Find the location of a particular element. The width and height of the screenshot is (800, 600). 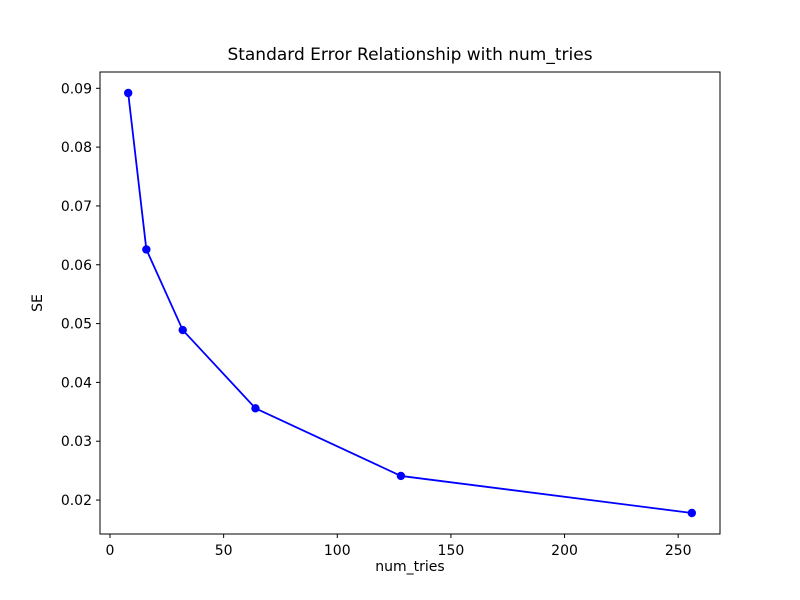

y-tick-label: 0.02 is located at coordinates (76, 501).